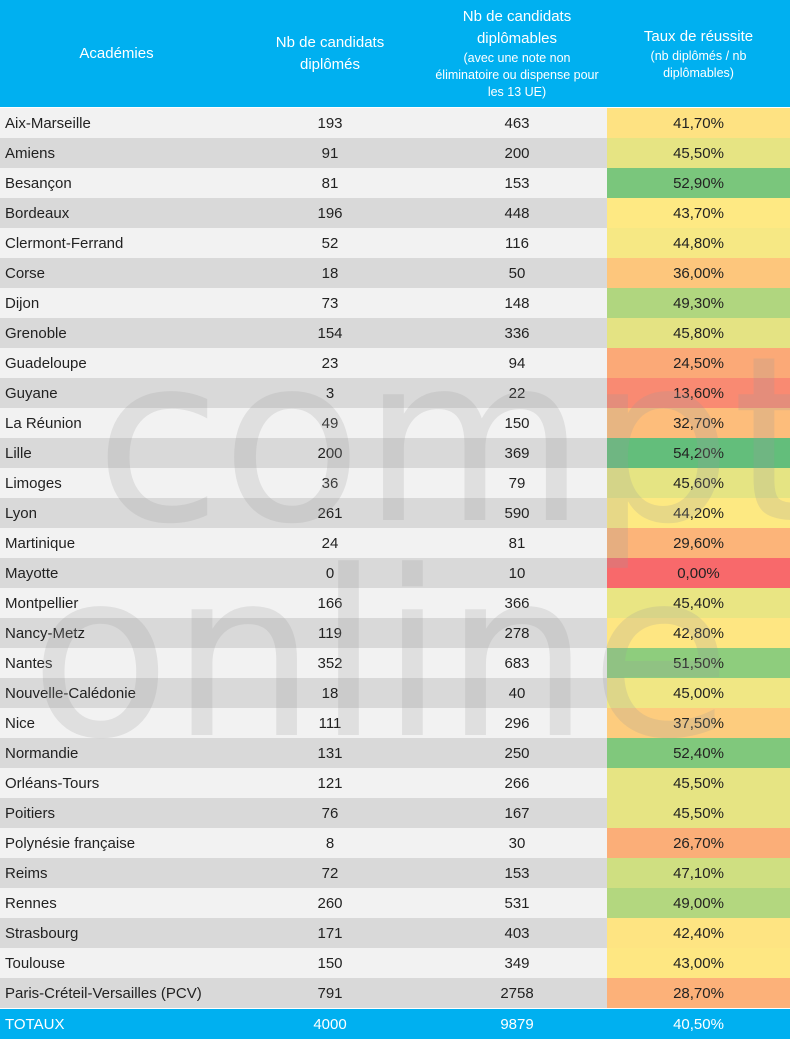  What do you see at coordinates (698, 903) in the screenshot?
I see `taux-cell: 49,00%` at bounding box center [698, 903].